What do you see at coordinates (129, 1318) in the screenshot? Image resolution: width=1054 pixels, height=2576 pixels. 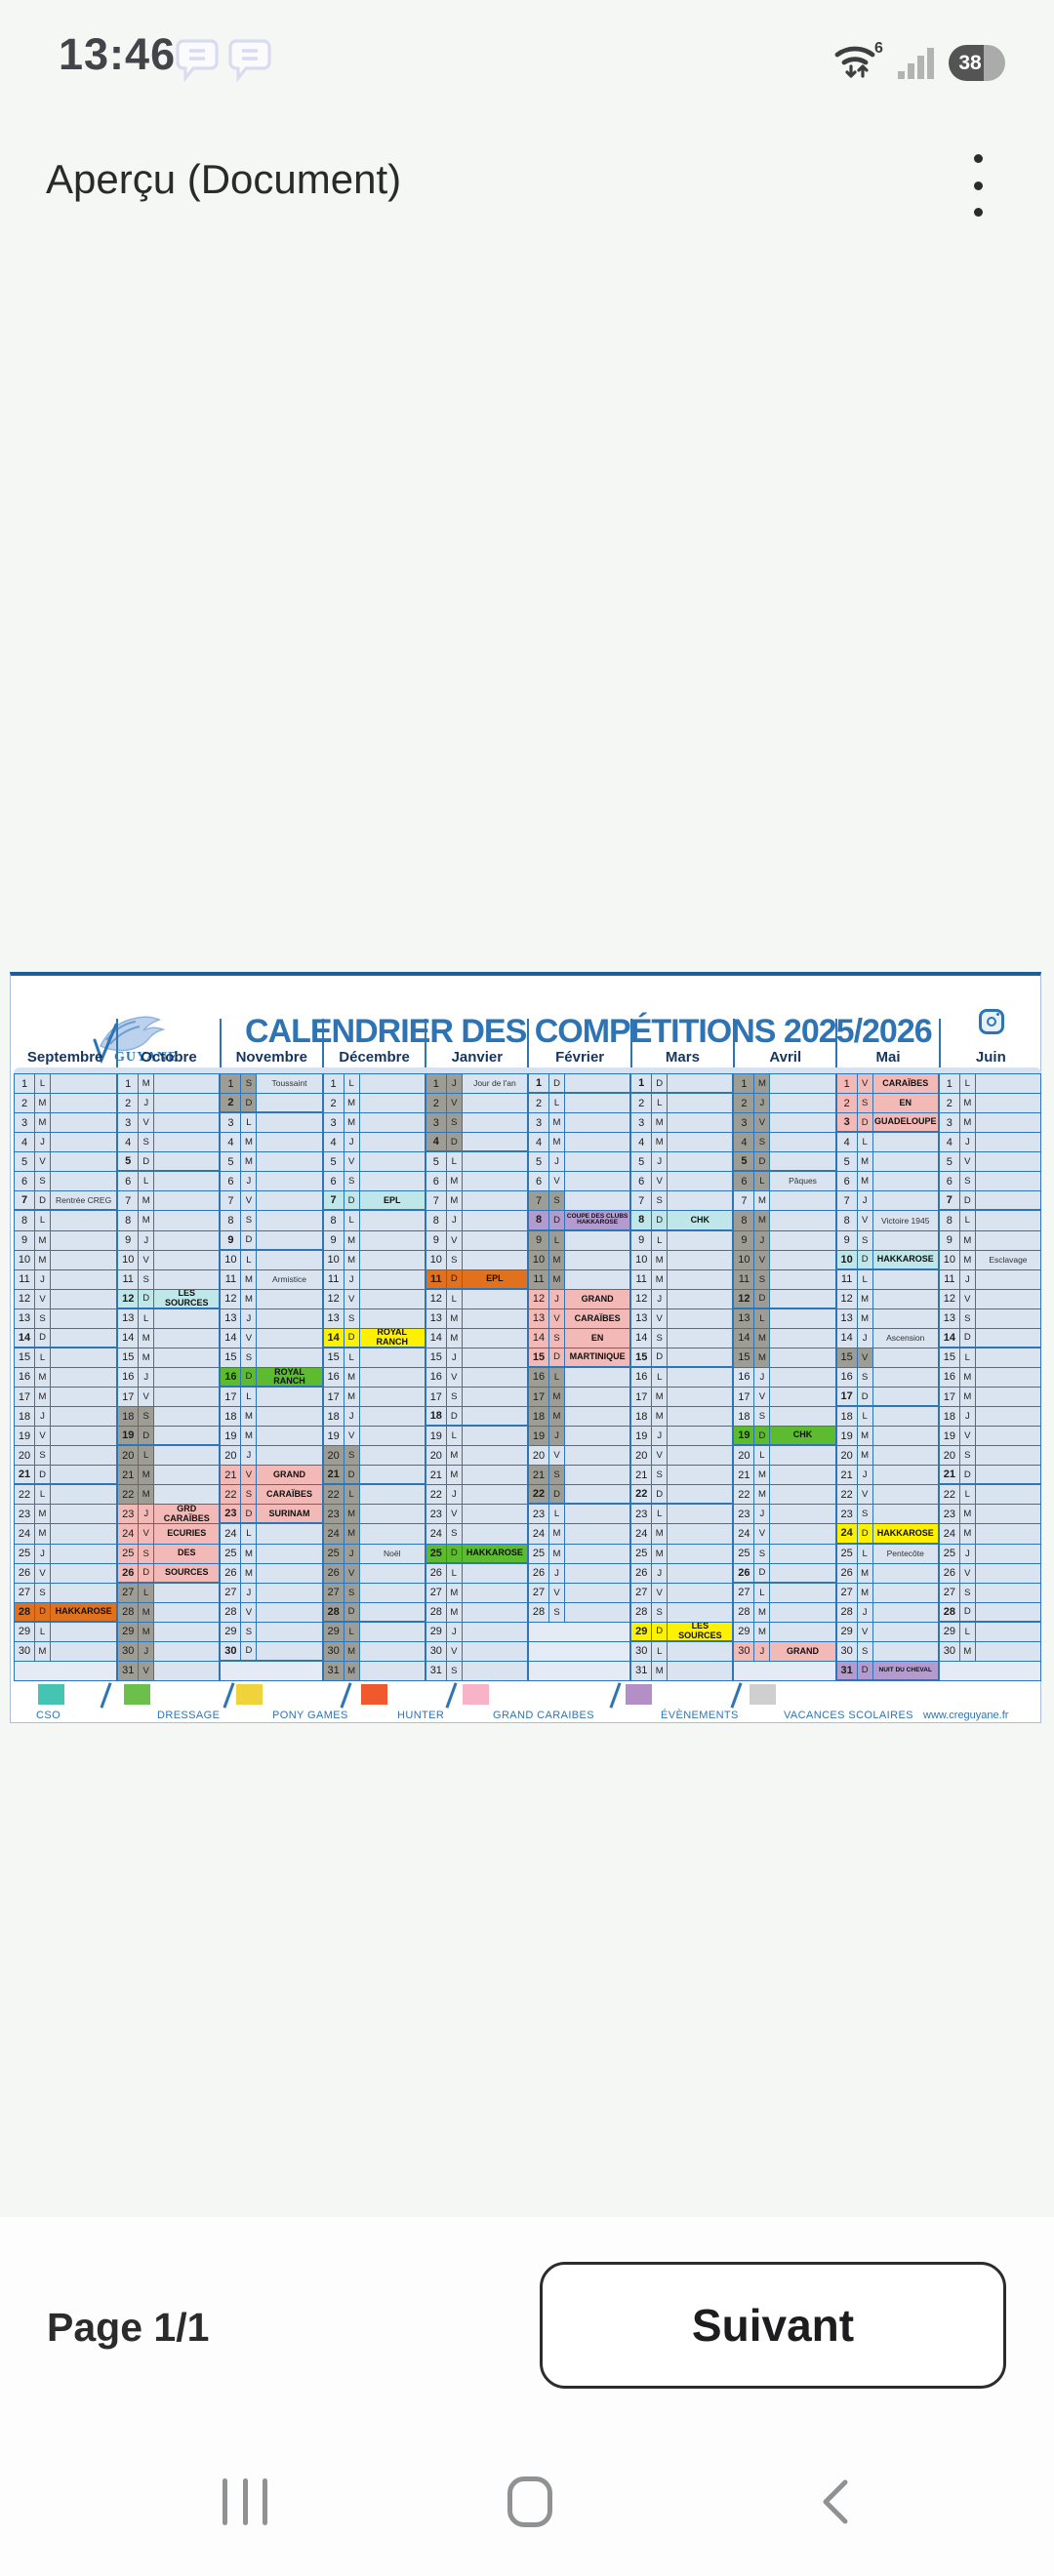 I see `day-number-cell: 13` at bounding box center [129, 1318].